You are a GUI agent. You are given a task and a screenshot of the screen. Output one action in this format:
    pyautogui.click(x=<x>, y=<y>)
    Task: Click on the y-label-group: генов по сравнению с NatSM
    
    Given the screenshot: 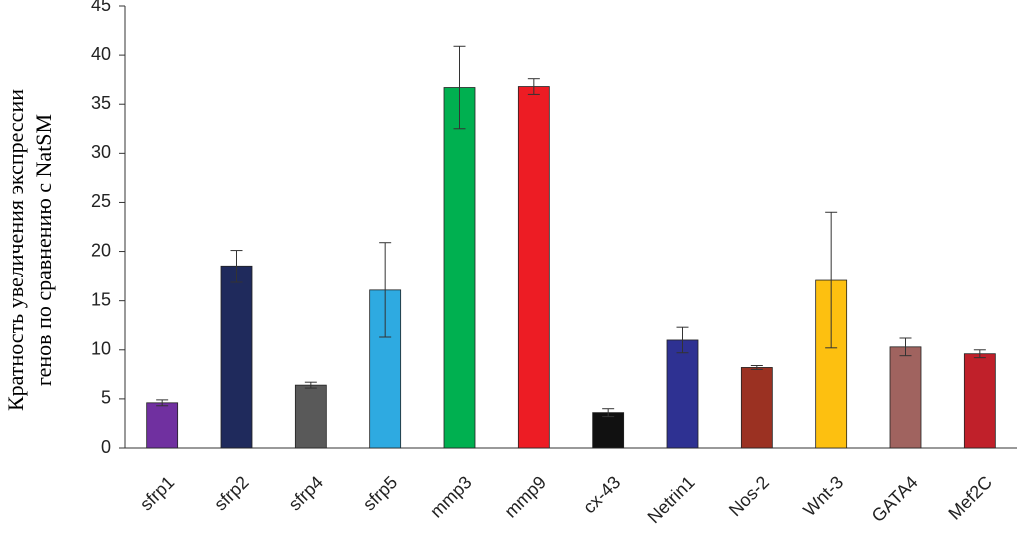 What is the action you would take?
    pyautogui.click(x=43, y=250)
    